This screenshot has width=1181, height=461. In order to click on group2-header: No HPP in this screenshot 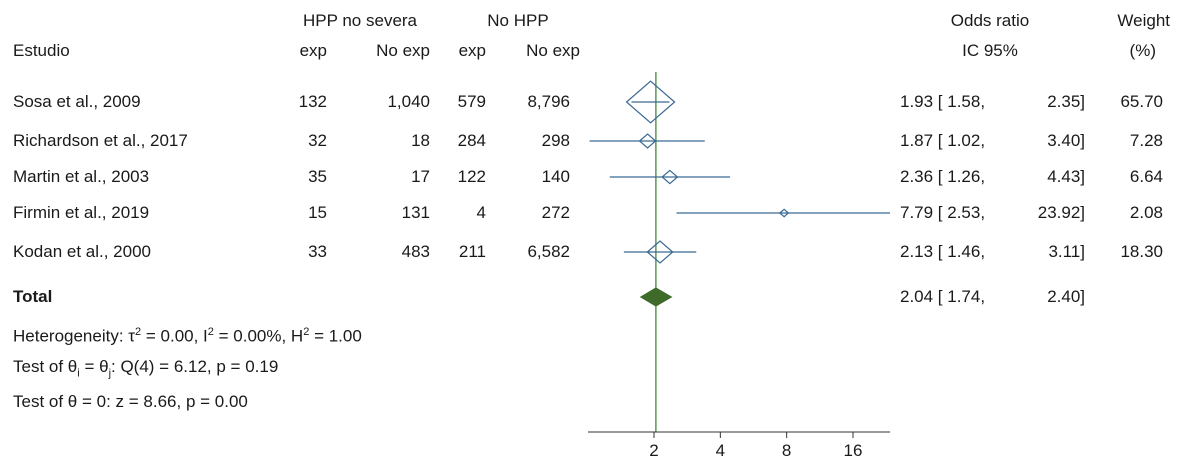, I will do `click(518, 20)`.